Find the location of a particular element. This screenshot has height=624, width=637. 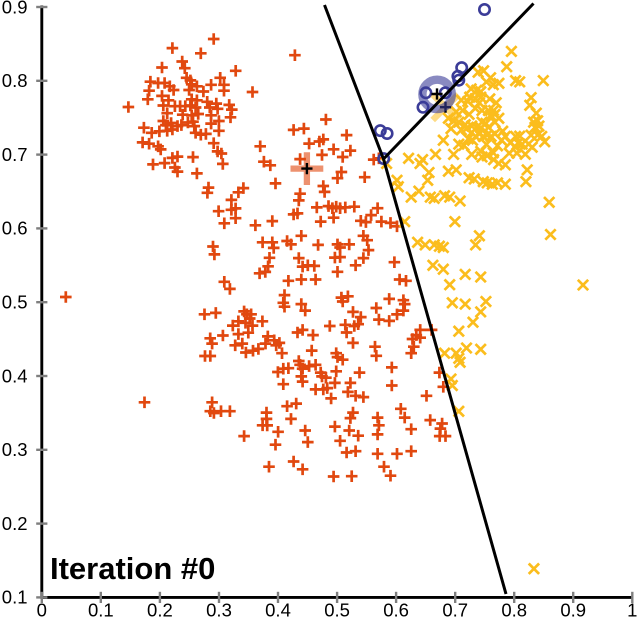

svg-text: Iteration #0 is located at coordinates (132, 568).